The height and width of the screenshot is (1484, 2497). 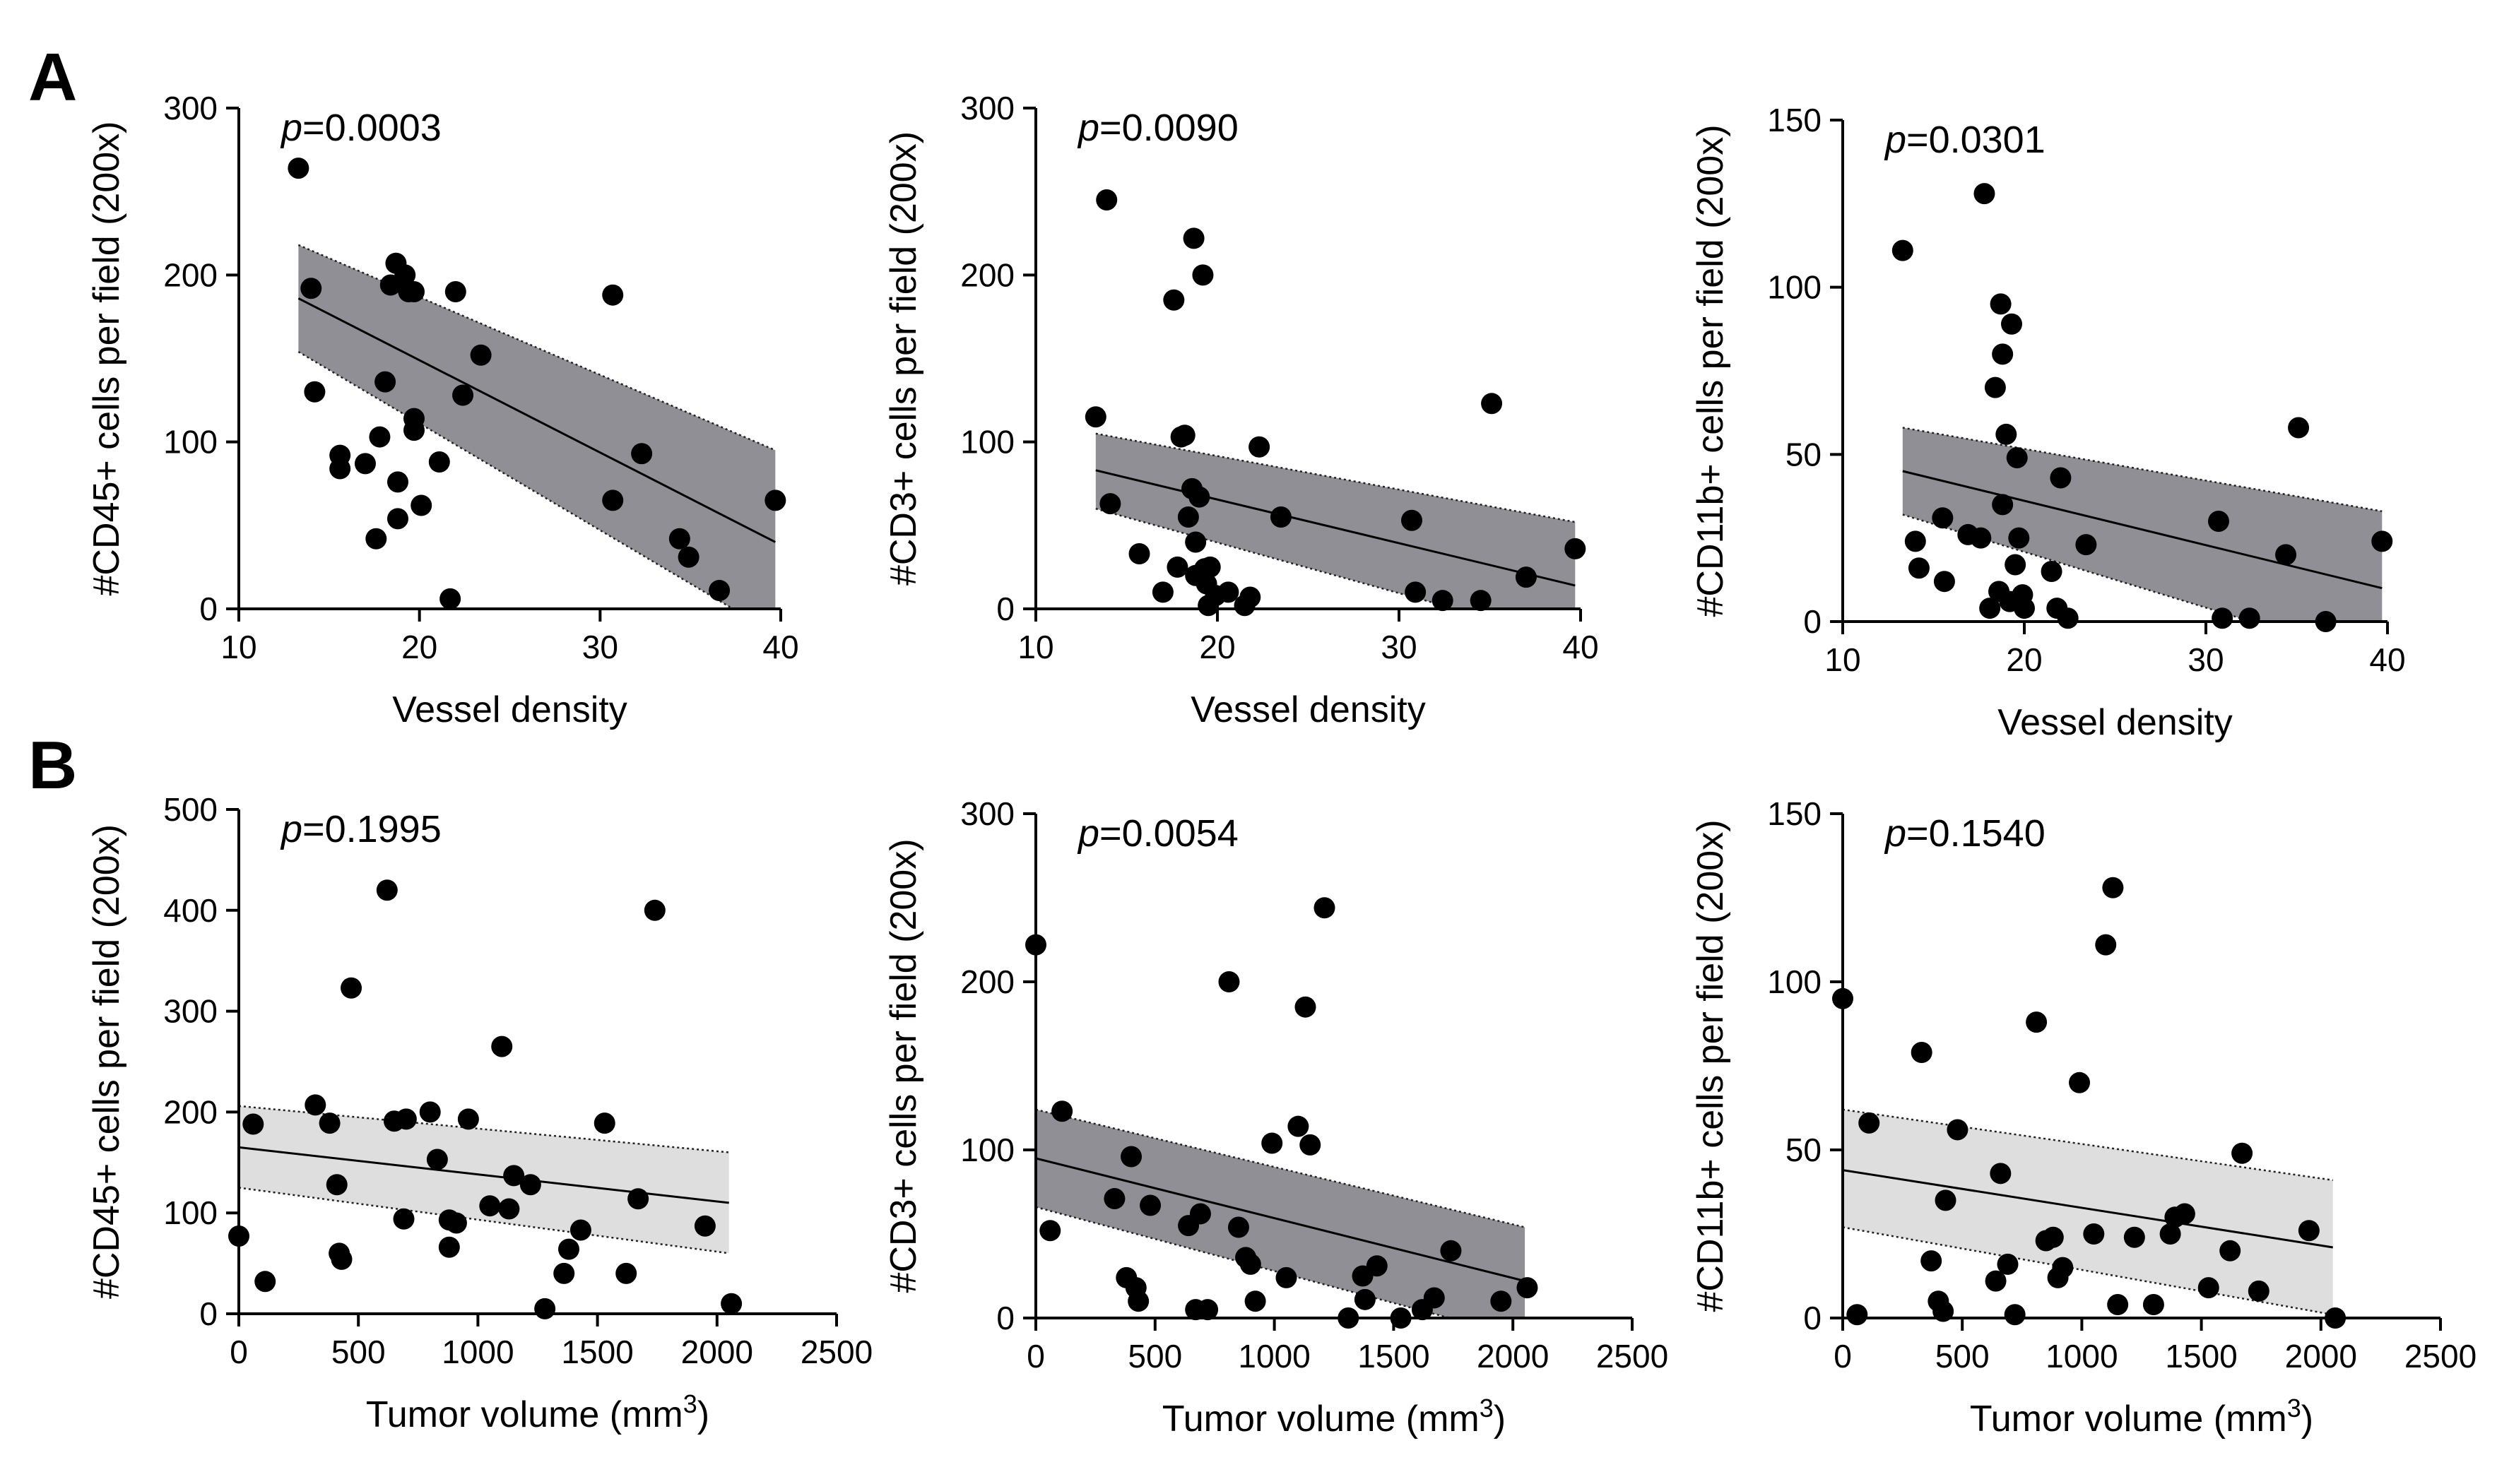 What do you see at coordinates (780, 647) in the screenshot?
I see `x-tick-label: 40` at bounding box center [780, 647].